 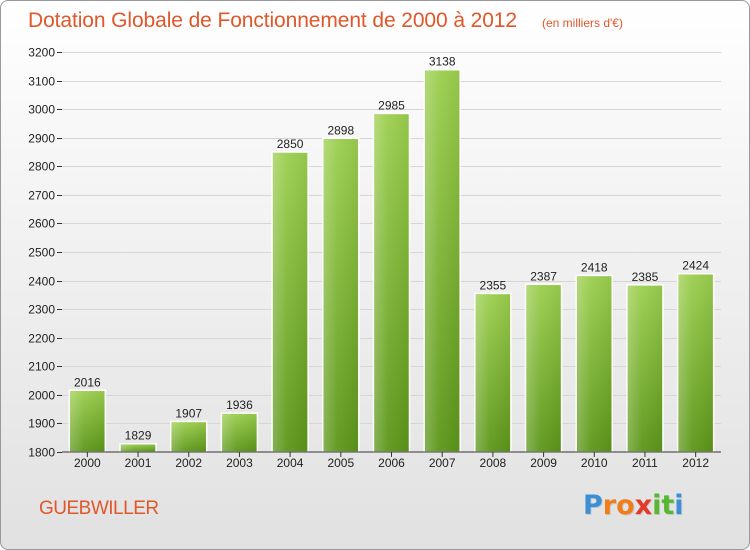 What do you see at coordinates (594, 463) in the screenshot?
I see `x-tick-label-2010: 2010` at bounding box center [594, 463].